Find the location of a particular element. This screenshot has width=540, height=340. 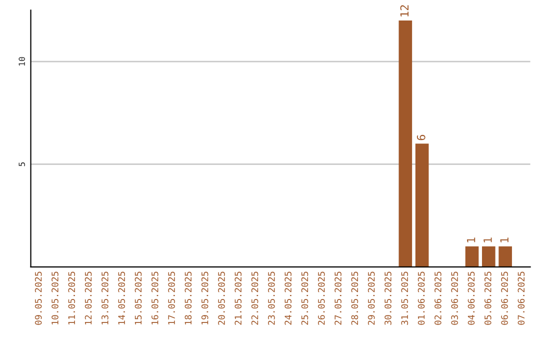

x-tick-label: 20.05.2025 is located at coordinates (221, 298).